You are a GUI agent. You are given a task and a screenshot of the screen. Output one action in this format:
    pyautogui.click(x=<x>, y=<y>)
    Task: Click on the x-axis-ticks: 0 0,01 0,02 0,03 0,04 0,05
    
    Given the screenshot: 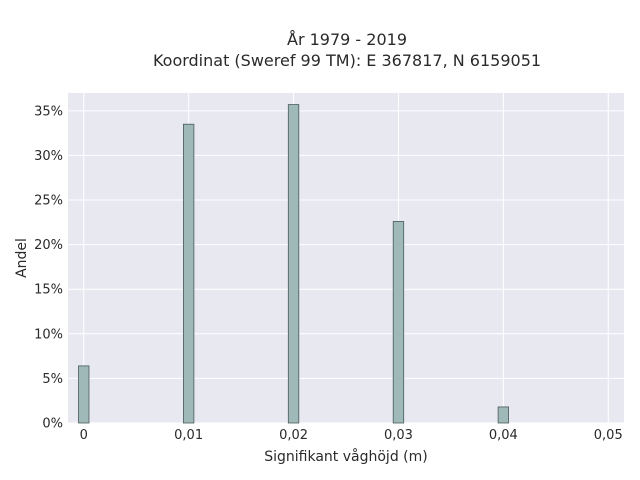 What is the action you would take?
    pyautogui.click(x=351, y=435)
    